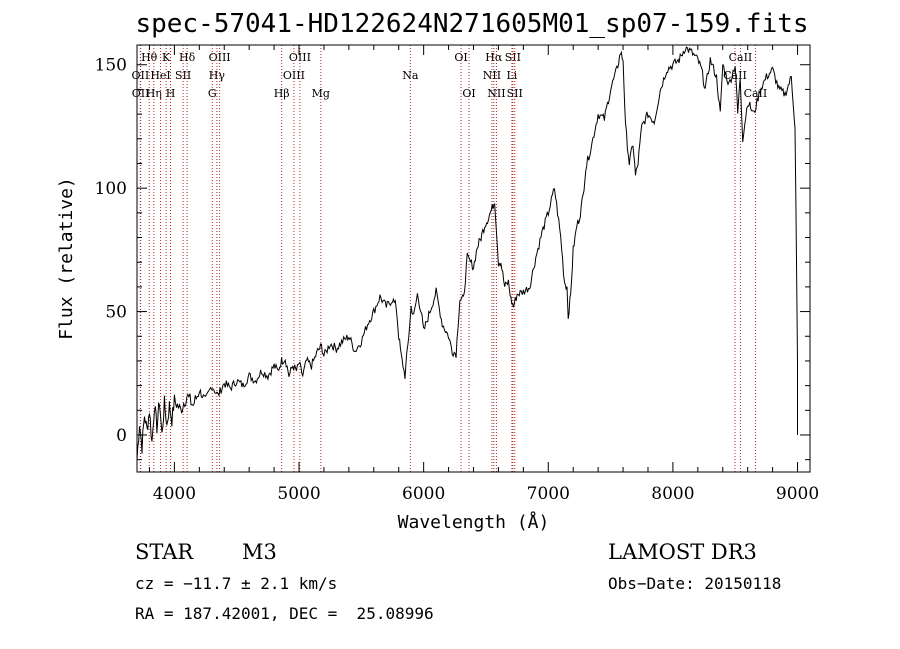  What do you see at coordinates (187, 57) in the screenshot?
I see `spectral-line-label-8: Hδ` at bounding box center [187, 57].